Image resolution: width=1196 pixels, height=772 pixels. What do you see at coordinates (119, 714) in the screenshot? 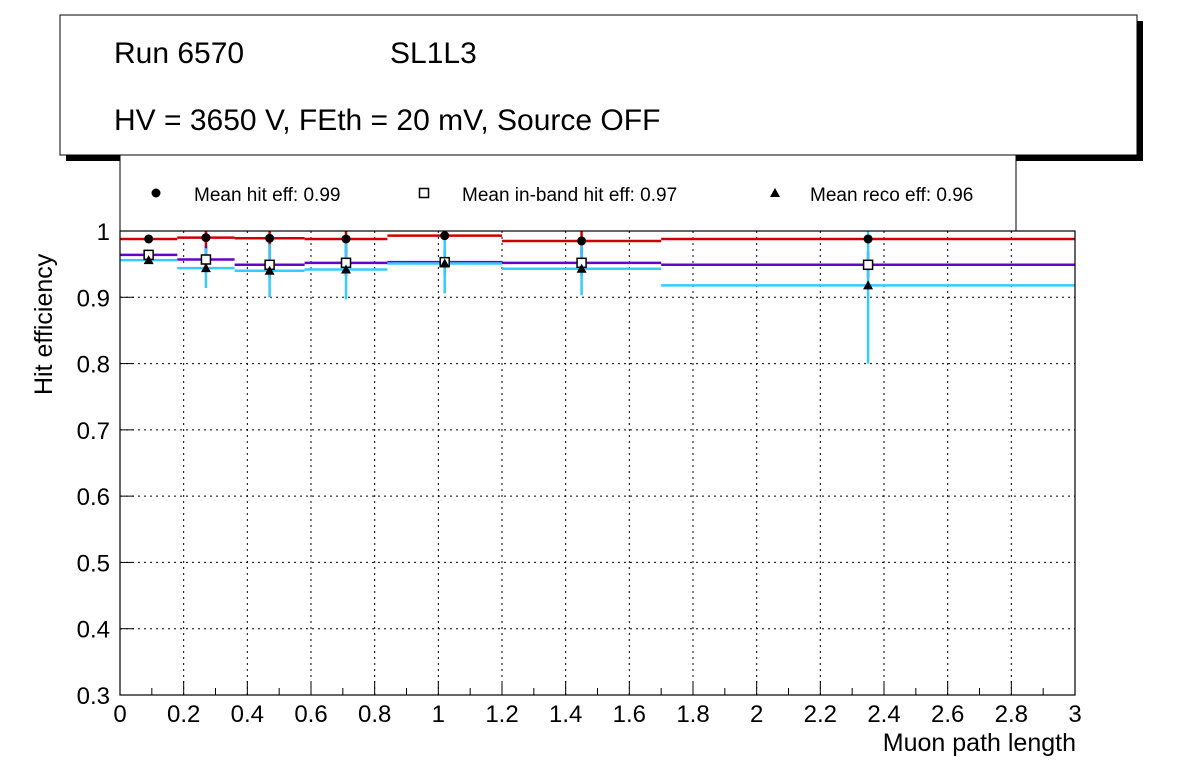
I see `x-tick-label: 0` at bounding box center [119, 714].